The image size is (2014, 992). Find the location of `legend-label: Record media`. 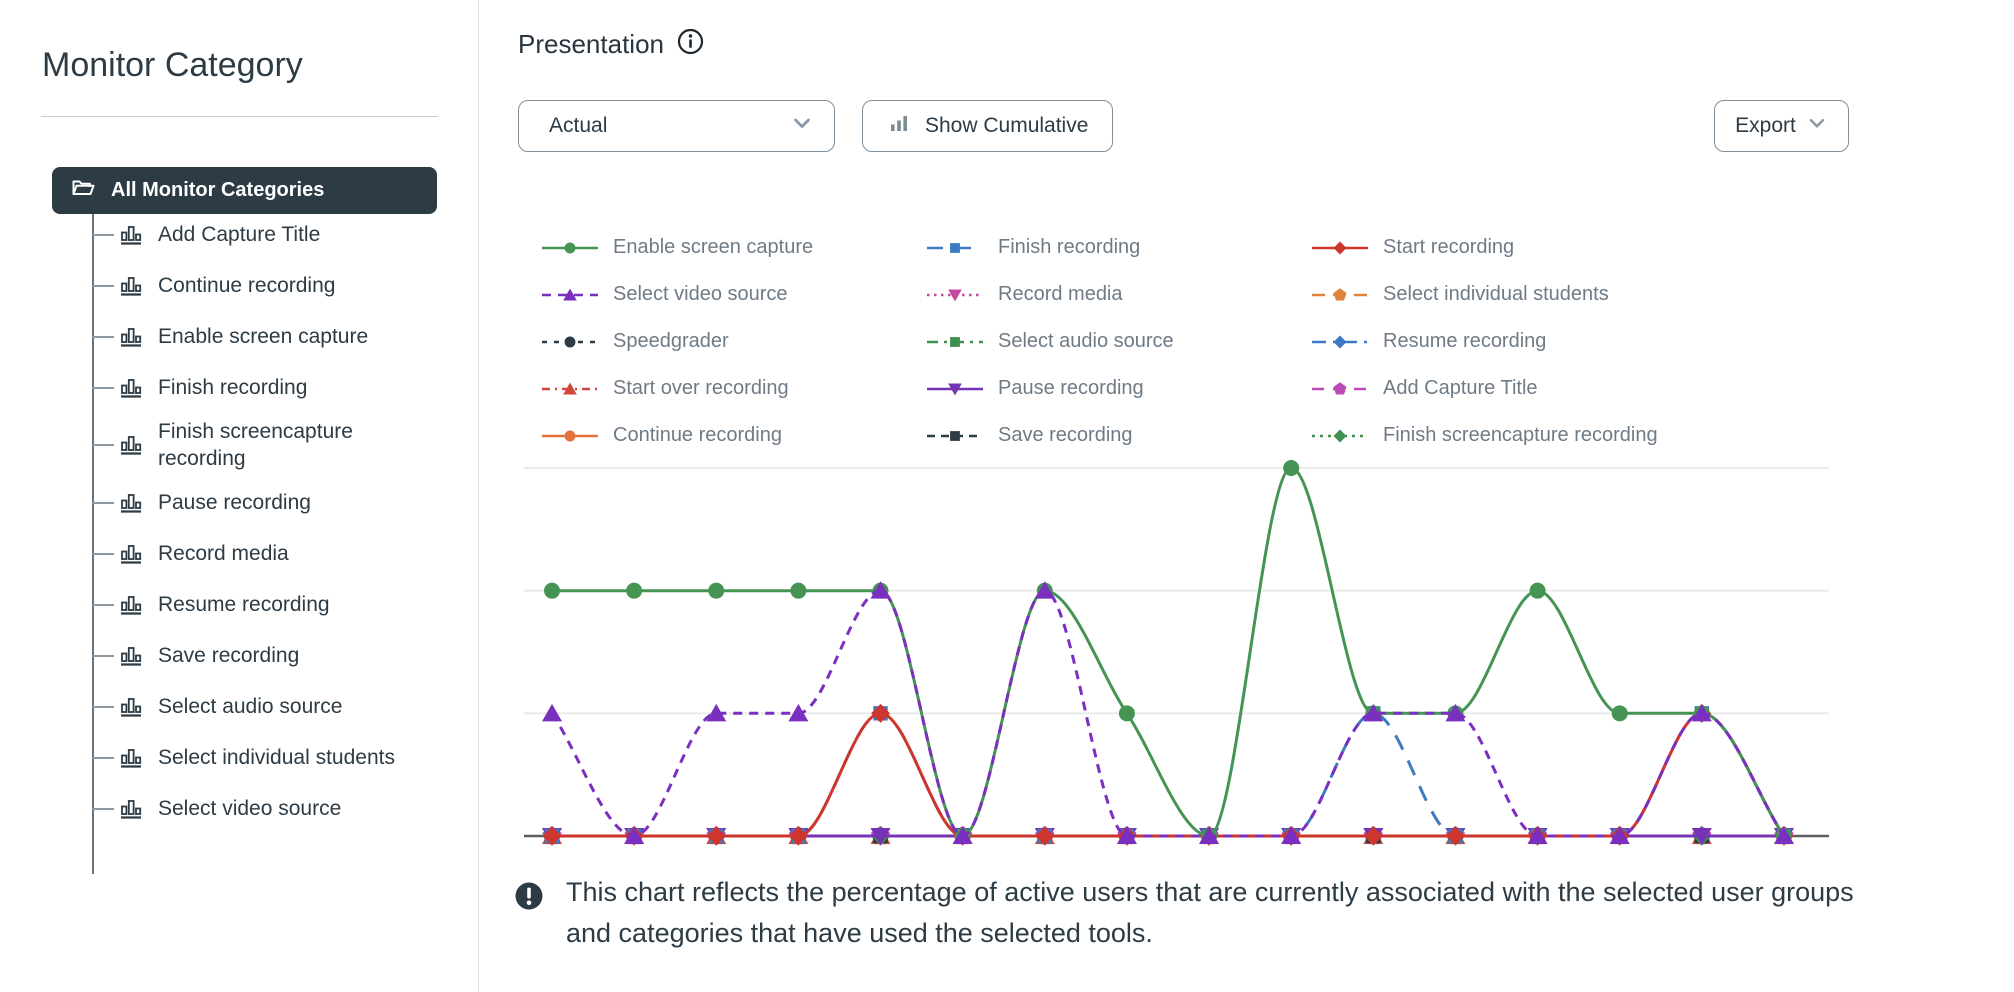

legend-label: Record media is located at coordinates (1060, 294).